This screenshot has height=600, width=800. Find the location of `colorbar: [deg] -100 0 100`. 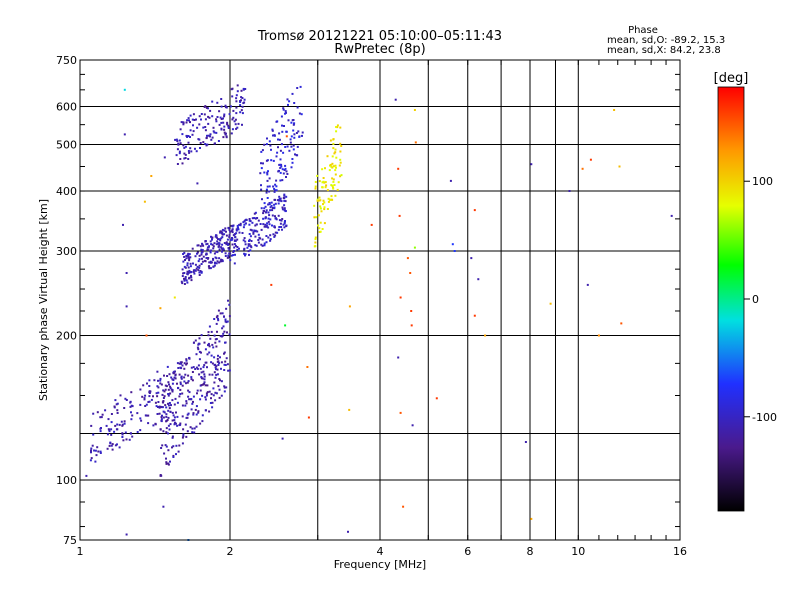

colorbar: [deg] -100 0 100 is located at coordinates (745, 291).